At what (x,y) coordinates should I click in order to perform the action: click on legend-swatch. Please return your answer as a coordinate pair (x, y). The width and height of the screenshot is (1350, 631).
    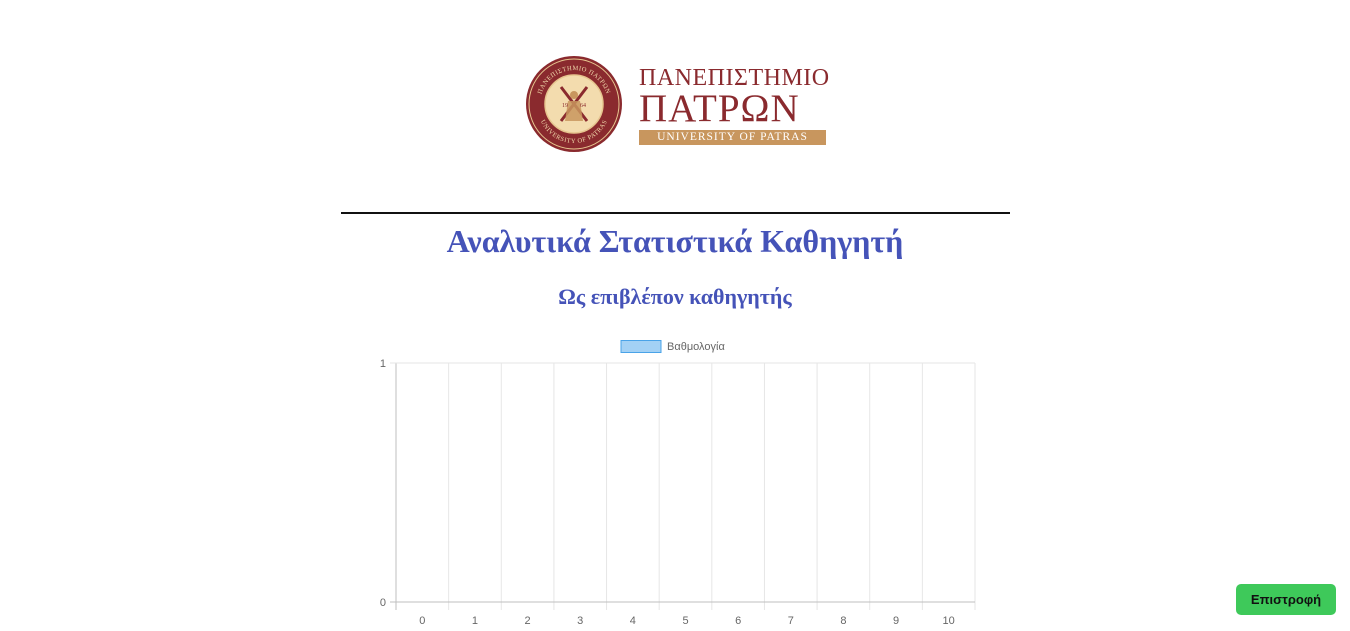
    Looking at the image, I should click on (641, 346).